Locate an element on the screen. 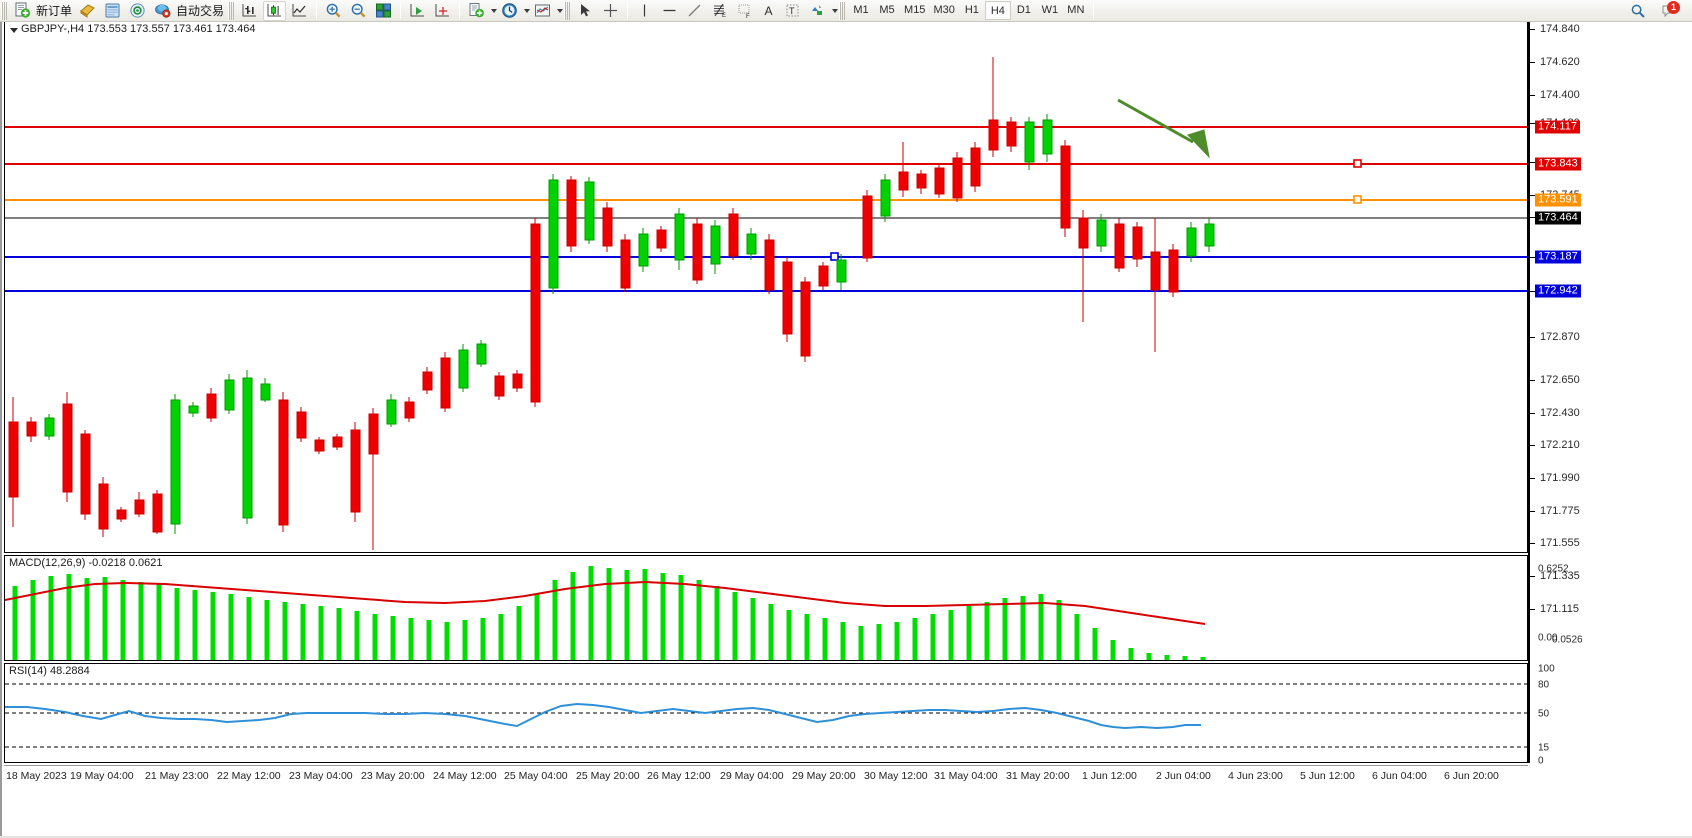 The image size is (1692, 838). price-tick-11: 172.430 is located at coordinates (1560, 413).